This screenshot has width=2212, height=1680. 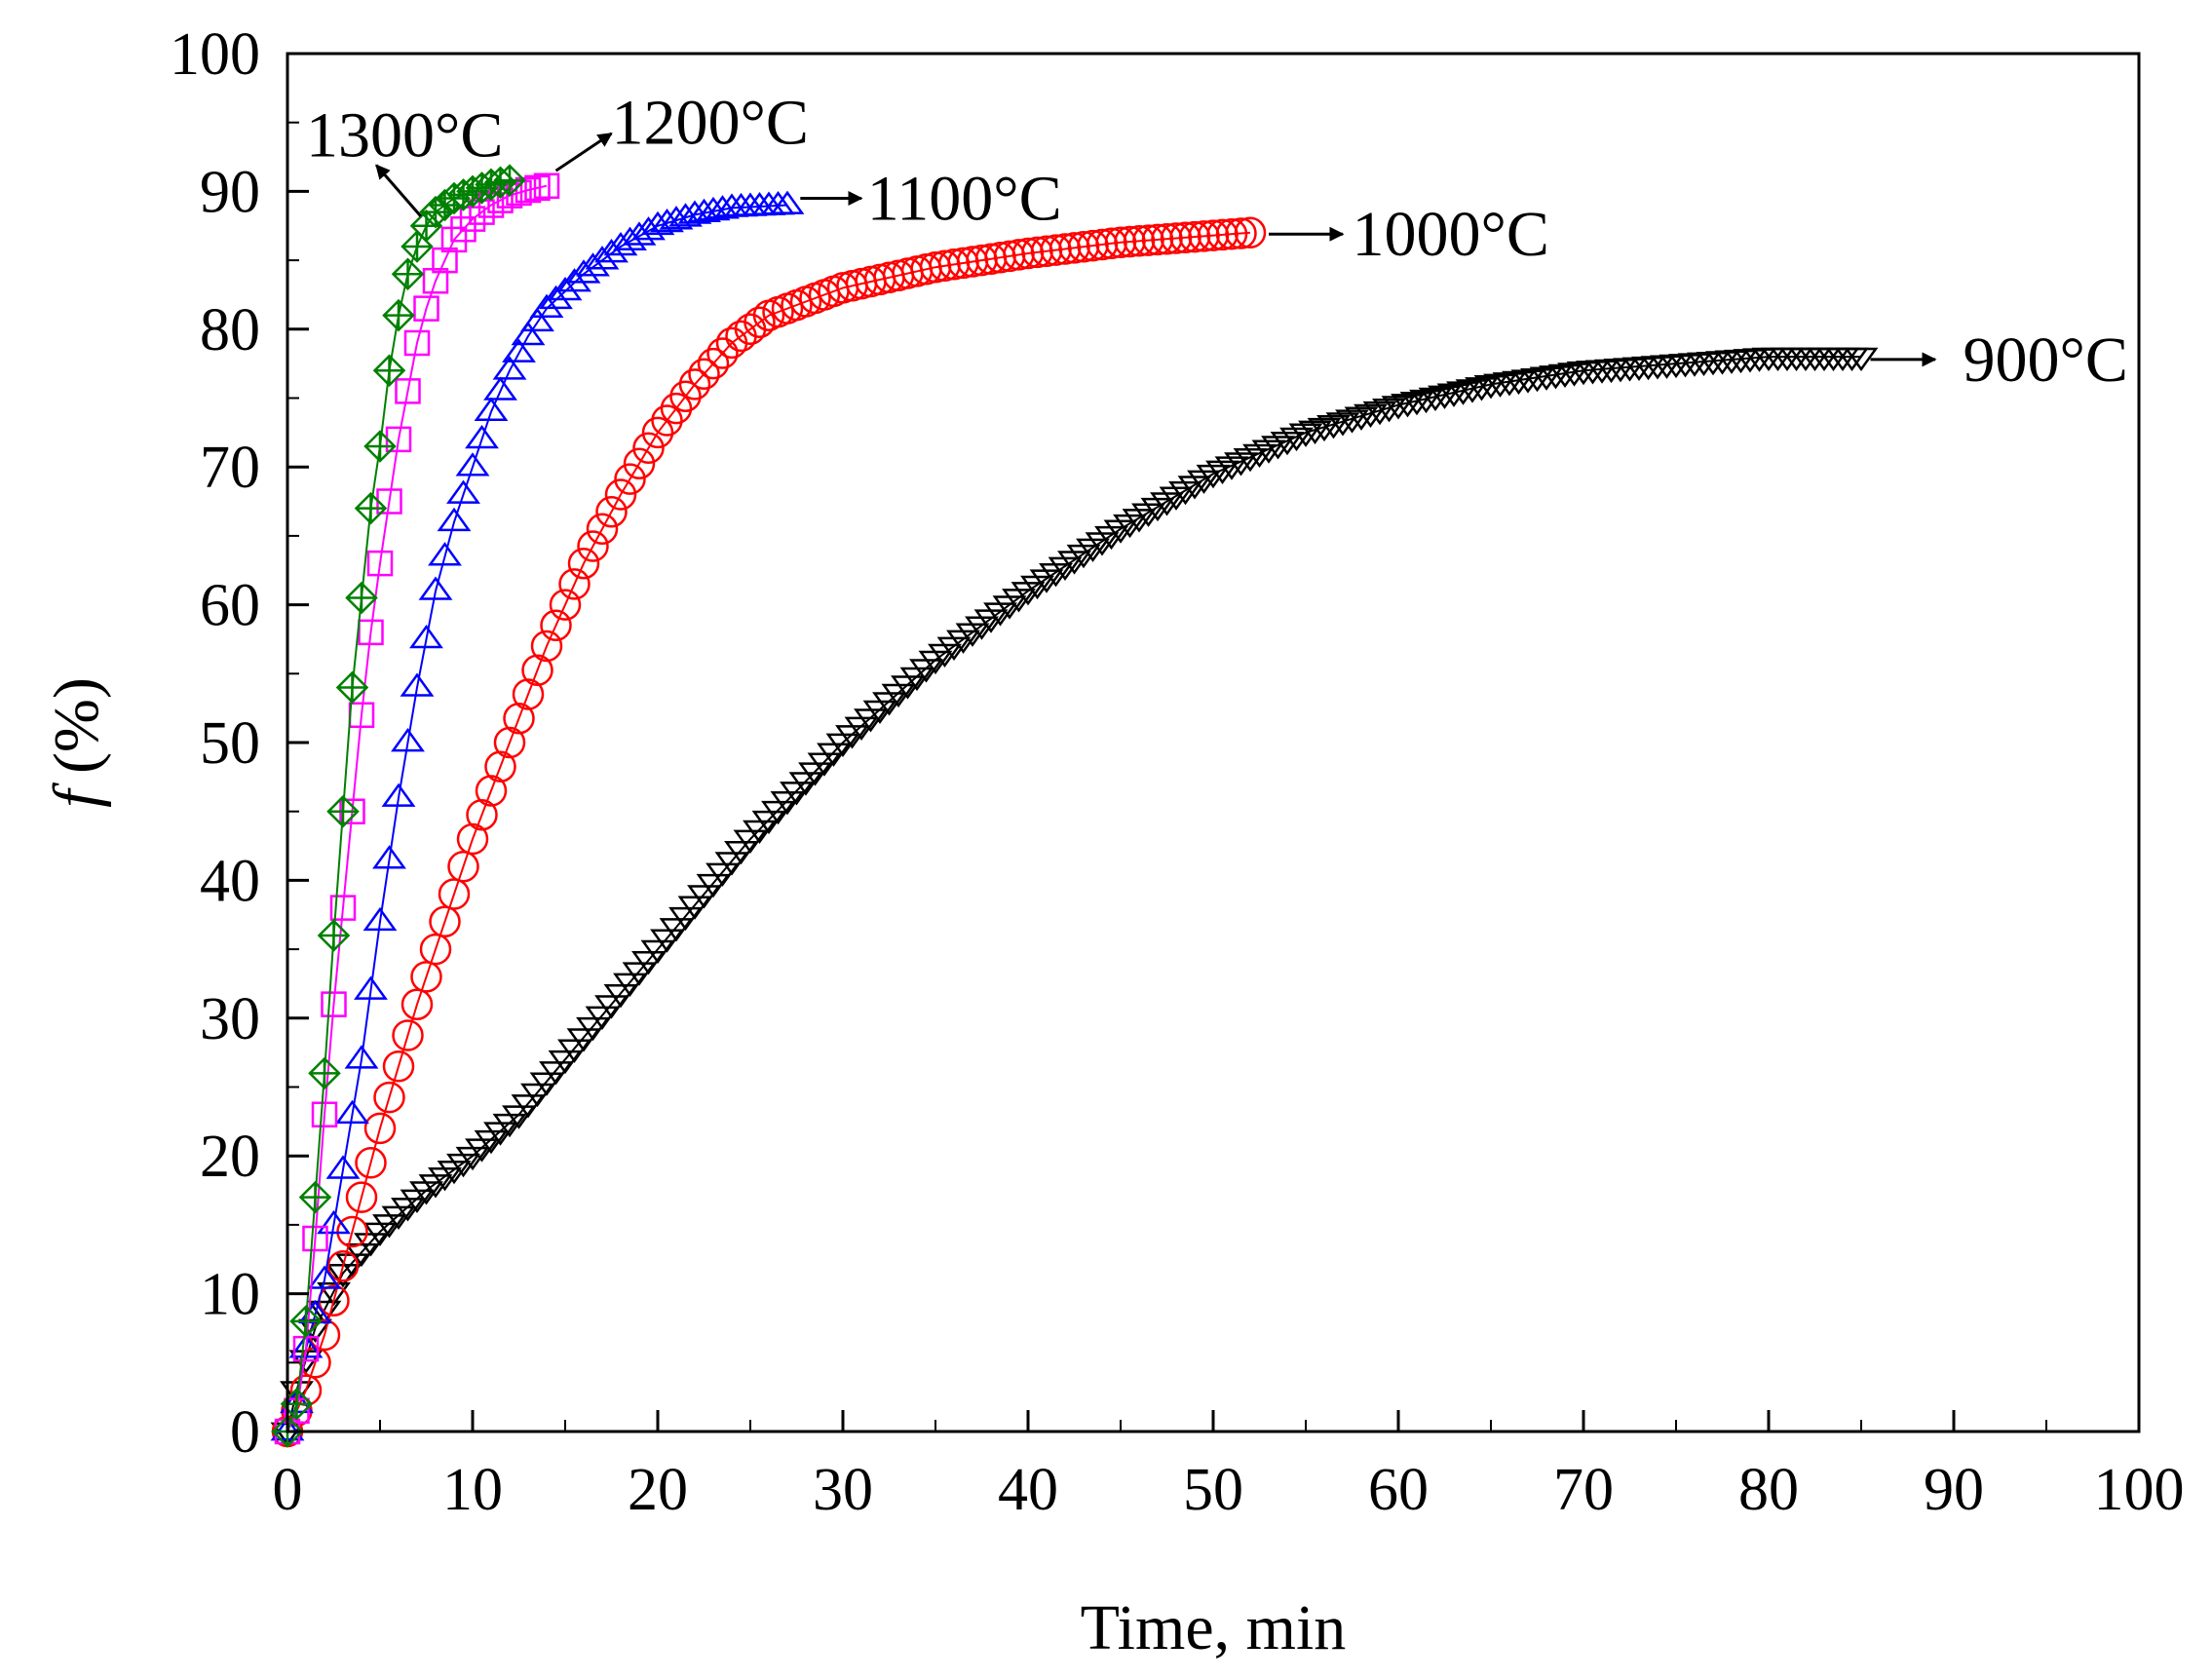 What do you see at coordinates (1214, 1627) in the screenshot?
I see `x-axis-title: Time, min` at bounding box center [1214, 1627].